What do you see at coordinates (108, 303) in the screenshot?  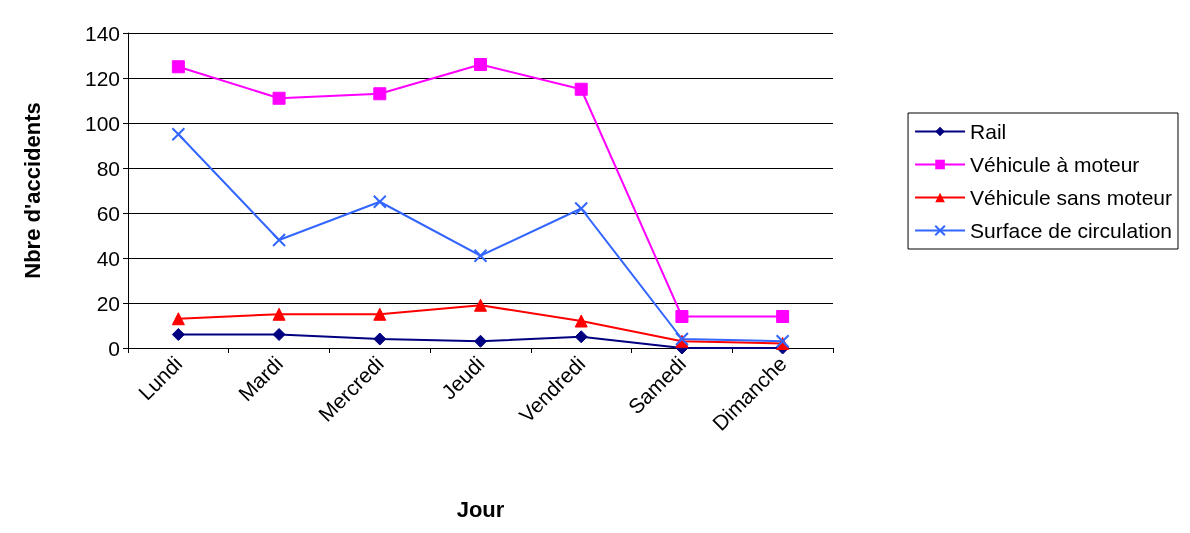 I see `y-tick-label: 20` at bounding box center [108, 303].